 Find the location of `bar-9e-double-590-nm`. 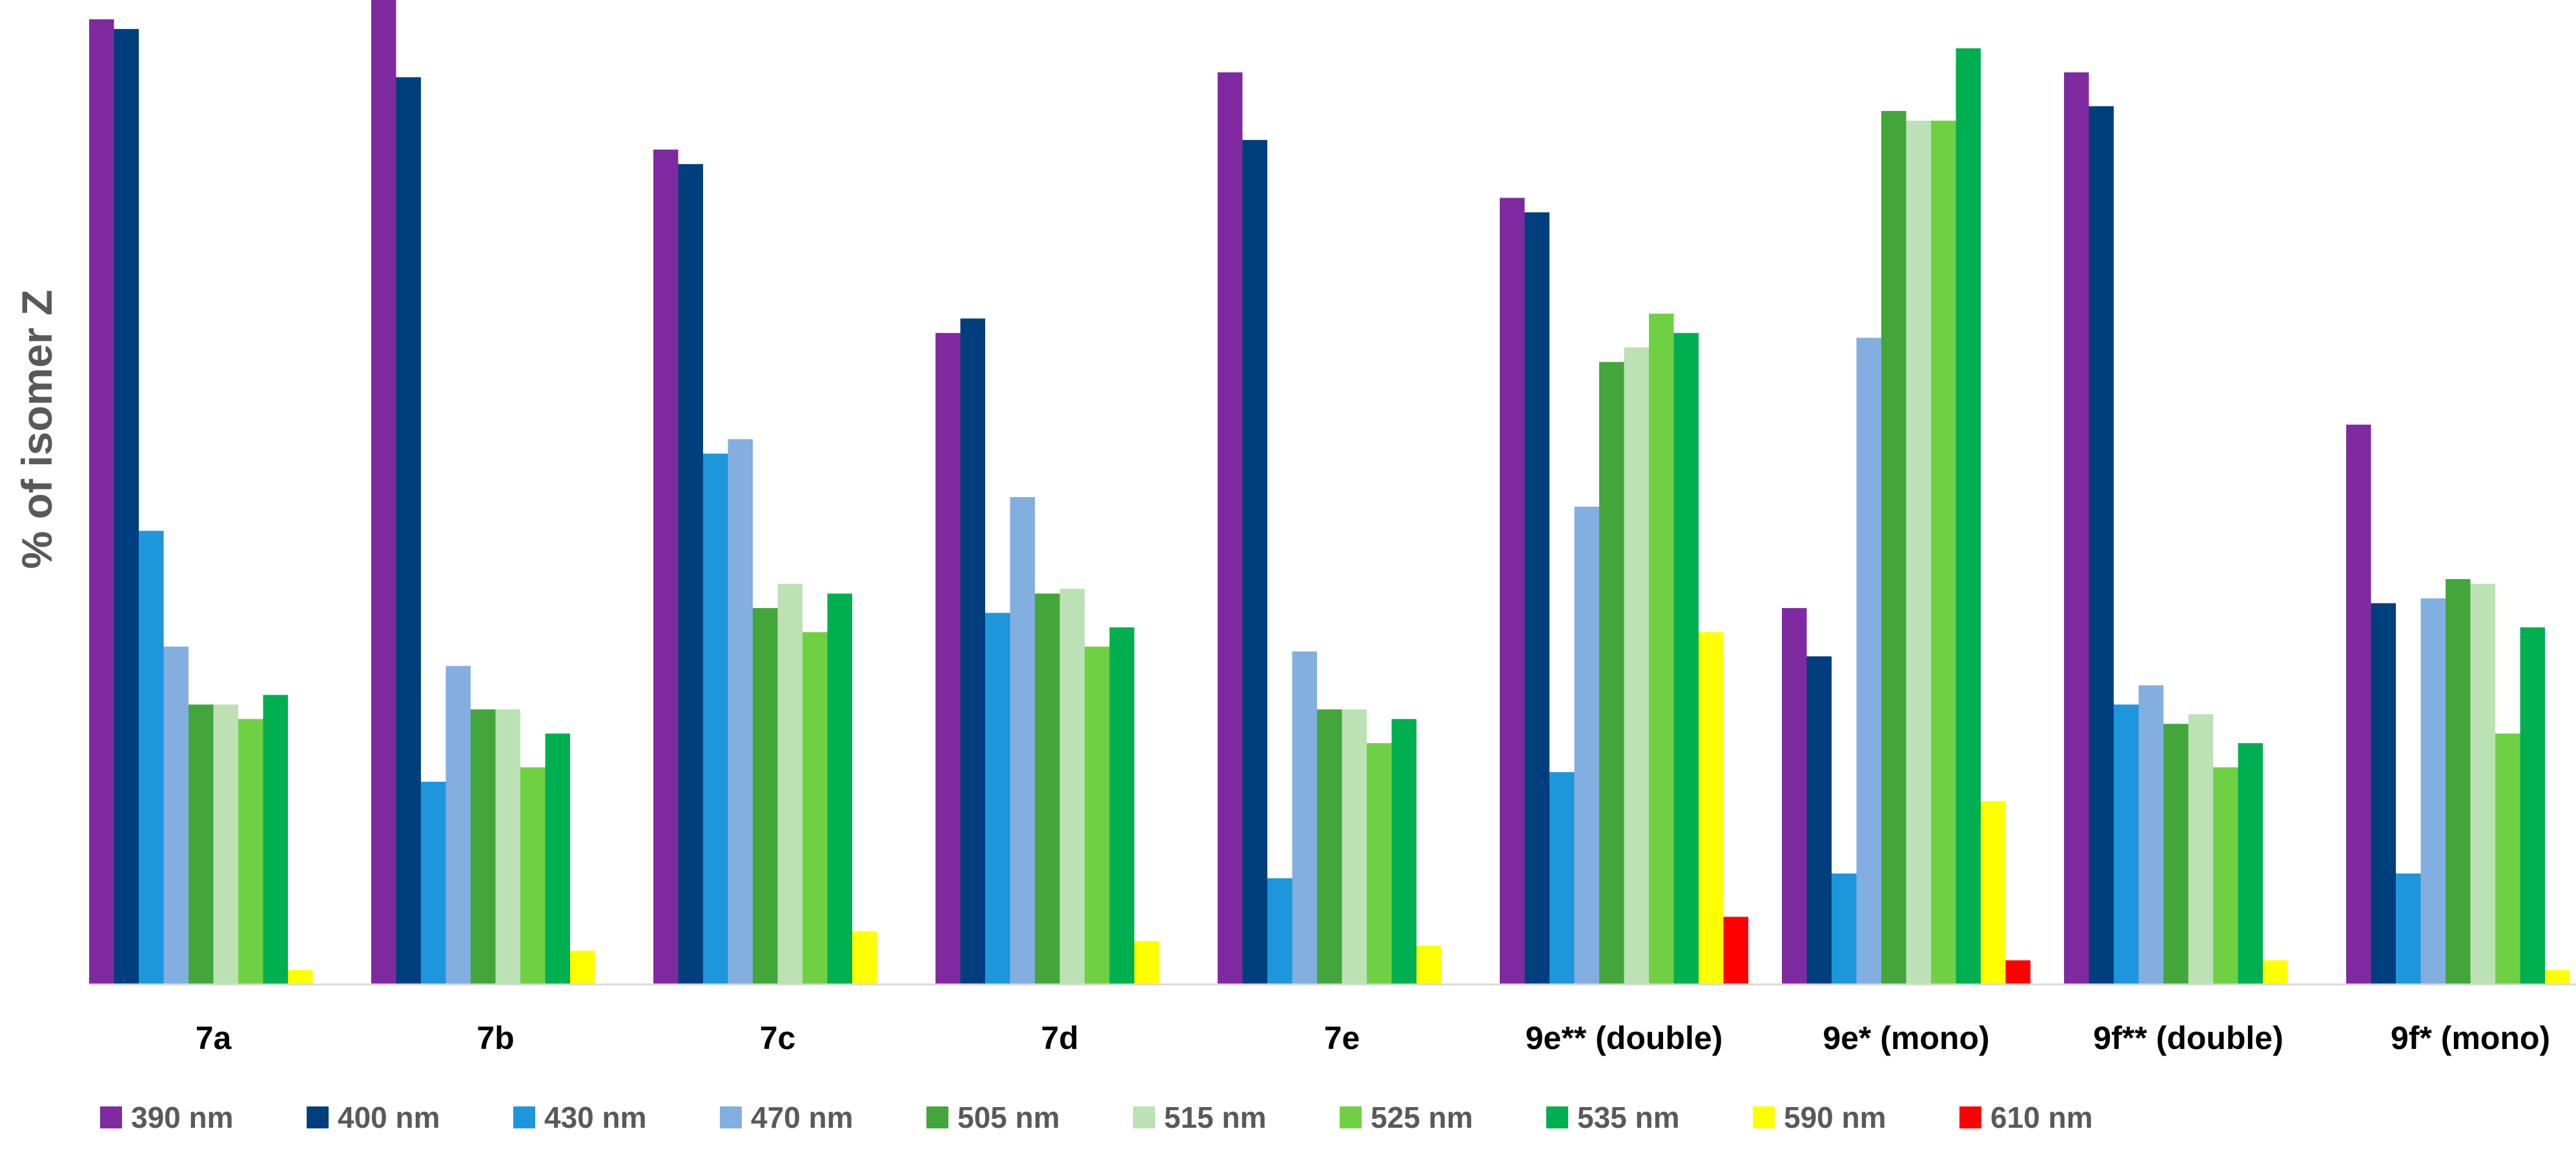

bar-9e-double-590-nm is located at coordinates (1711, 808).